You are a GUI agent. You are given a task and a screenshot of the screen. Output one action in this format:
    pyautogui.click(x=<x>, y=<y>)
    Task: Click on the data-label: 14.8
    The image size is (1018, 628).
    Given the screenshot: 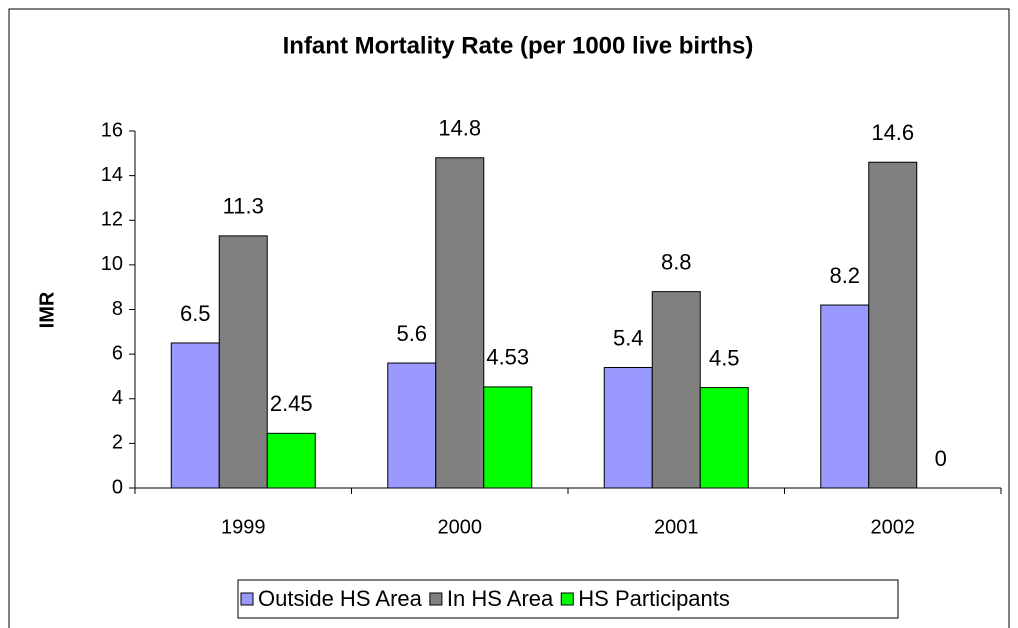 What is the action you would take?
    pyautogui.click(x=459, y=128)
    